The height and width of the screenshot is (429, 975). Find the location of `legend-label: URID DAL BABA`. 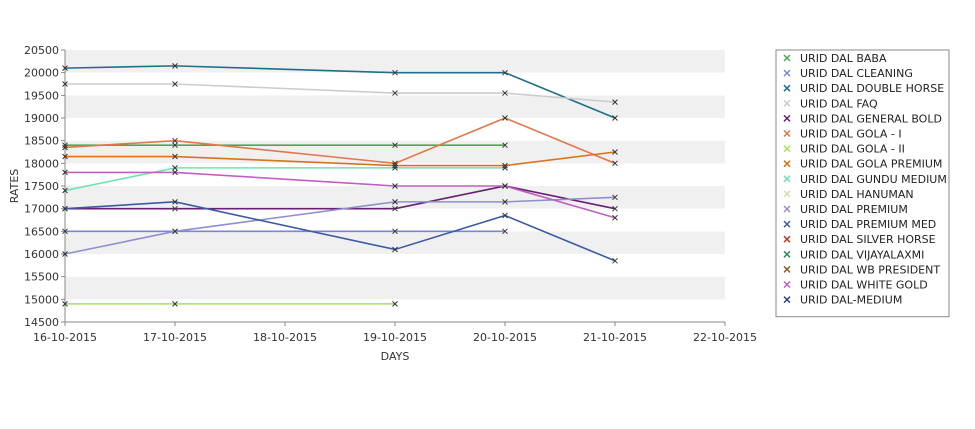

legend-label: URID DAL BABA is located at coordinates (843, 58).